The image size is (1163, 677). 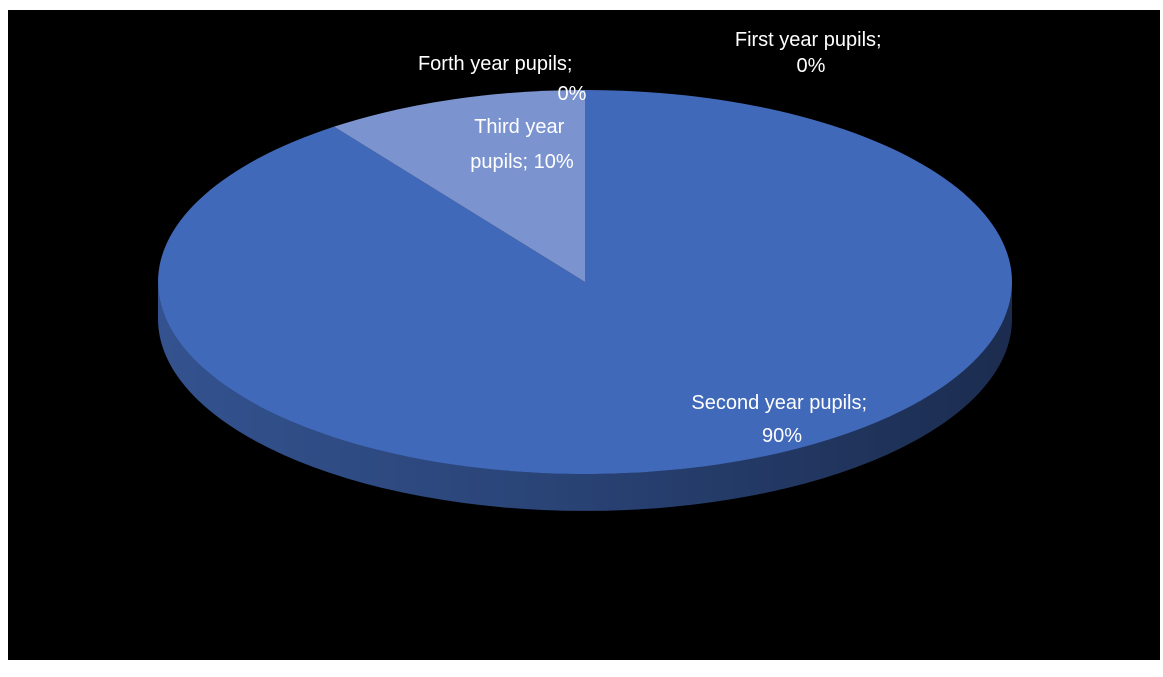 What do you see at coordinates (495, 64) in the screenshot?
I see `label-forth-year-line1: Forth year pupils;` at bounding box center [495, 64].